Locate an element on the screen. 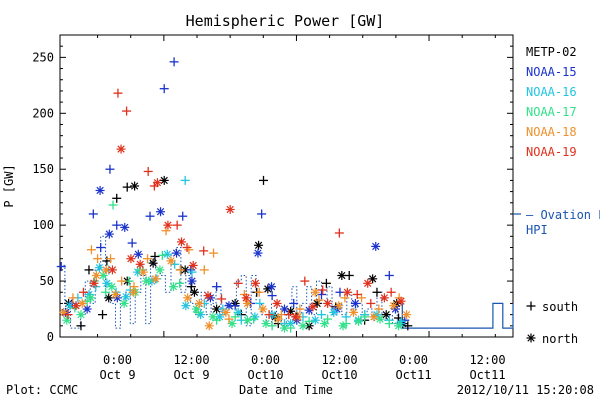 The width and height of the screenshot is (600, 400). y-tick-label: 0 is located at coordinates (50, 337).